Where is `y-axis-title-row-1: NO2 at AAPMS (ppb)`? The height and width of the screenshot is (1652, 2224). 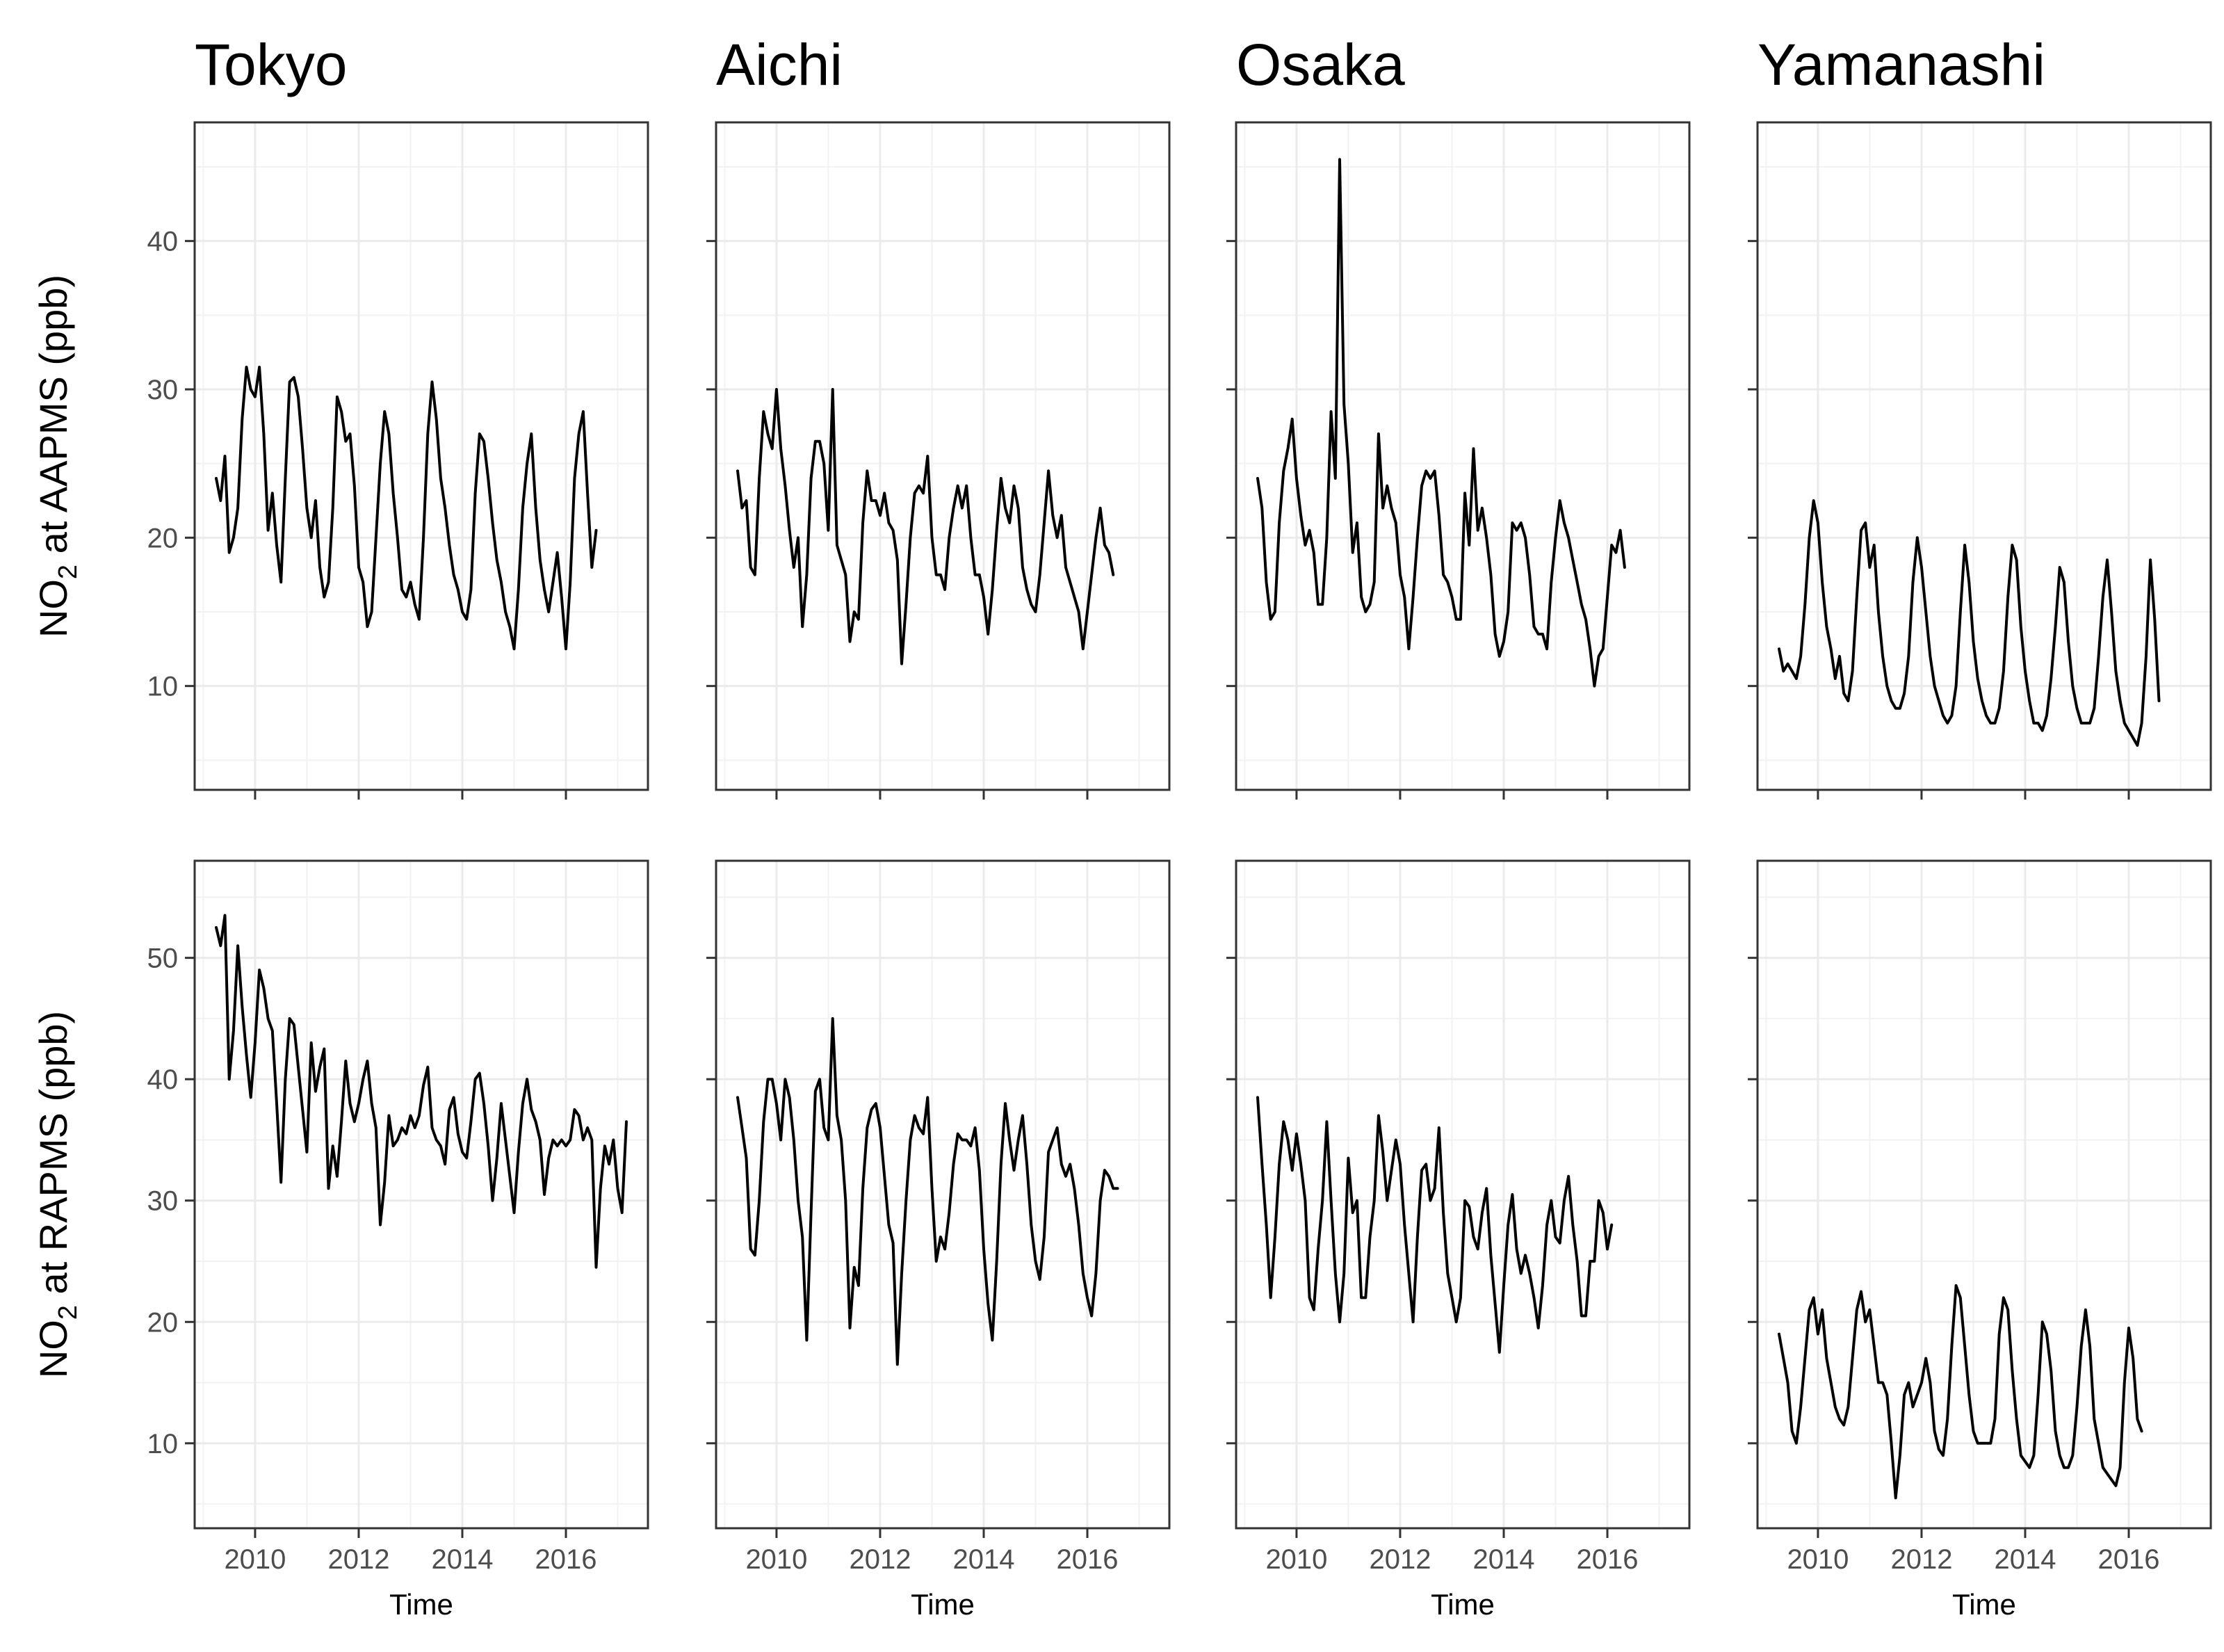 y-axis-title-row-1: NO2 at AAPMS (ppb) is located at coordinates (57, 456).